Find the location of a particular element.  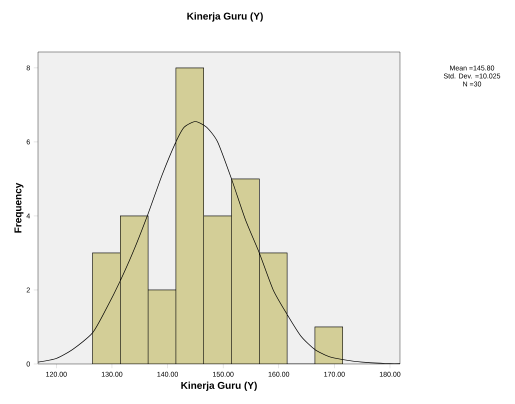

x-axis-title: Kinerja Guru (Y) is located at coordinates (219, 386).